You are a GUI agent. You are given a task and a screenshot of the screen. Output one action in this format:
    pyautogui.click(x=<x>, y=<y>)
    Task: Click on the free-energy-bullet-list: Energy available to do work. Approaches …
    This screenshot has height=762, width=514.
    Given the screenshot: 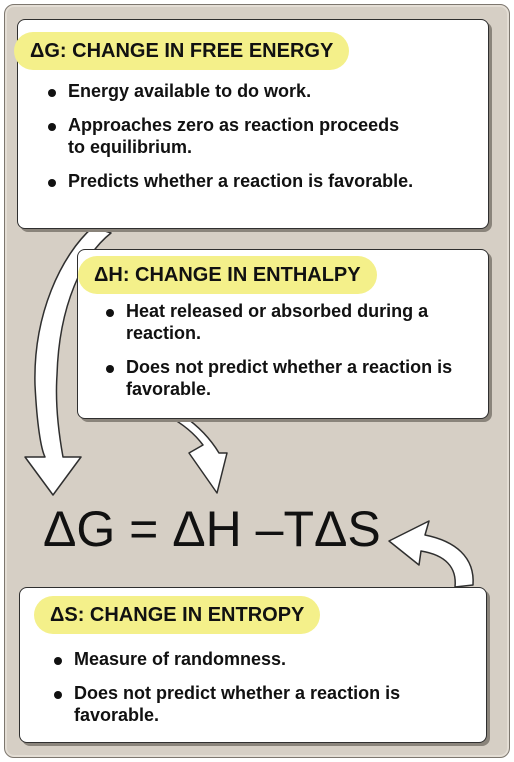 What is the action you would take?
    pyautogui.click(x=256, y=142)
    